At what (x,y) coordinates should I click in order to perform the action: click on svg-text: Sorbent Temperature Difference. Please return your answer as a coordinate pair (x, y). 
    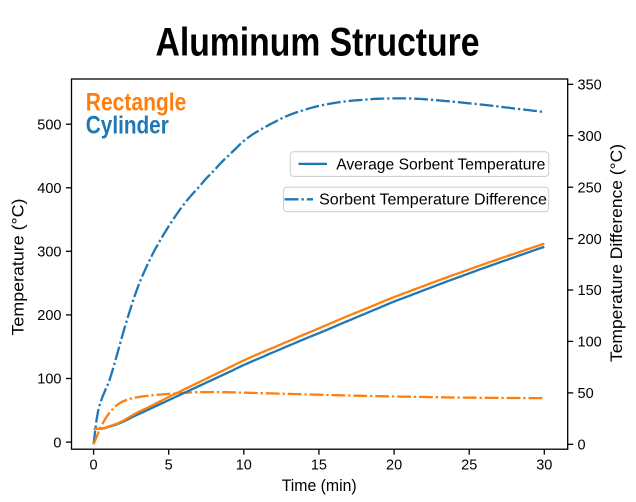
    Looking at the image, I should click on (433, 199).